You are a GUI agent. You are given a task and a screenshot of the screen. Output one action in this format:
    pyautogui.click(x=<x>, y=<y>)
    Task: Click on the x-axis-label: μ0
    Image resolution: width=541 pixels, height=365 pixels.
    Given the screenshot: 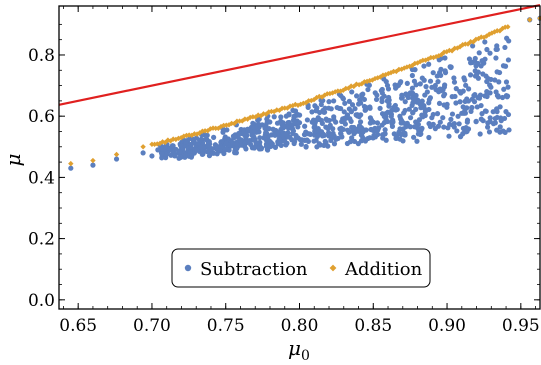 What is the action you would take?
    pyautogui.click(x=299, y=350)
    